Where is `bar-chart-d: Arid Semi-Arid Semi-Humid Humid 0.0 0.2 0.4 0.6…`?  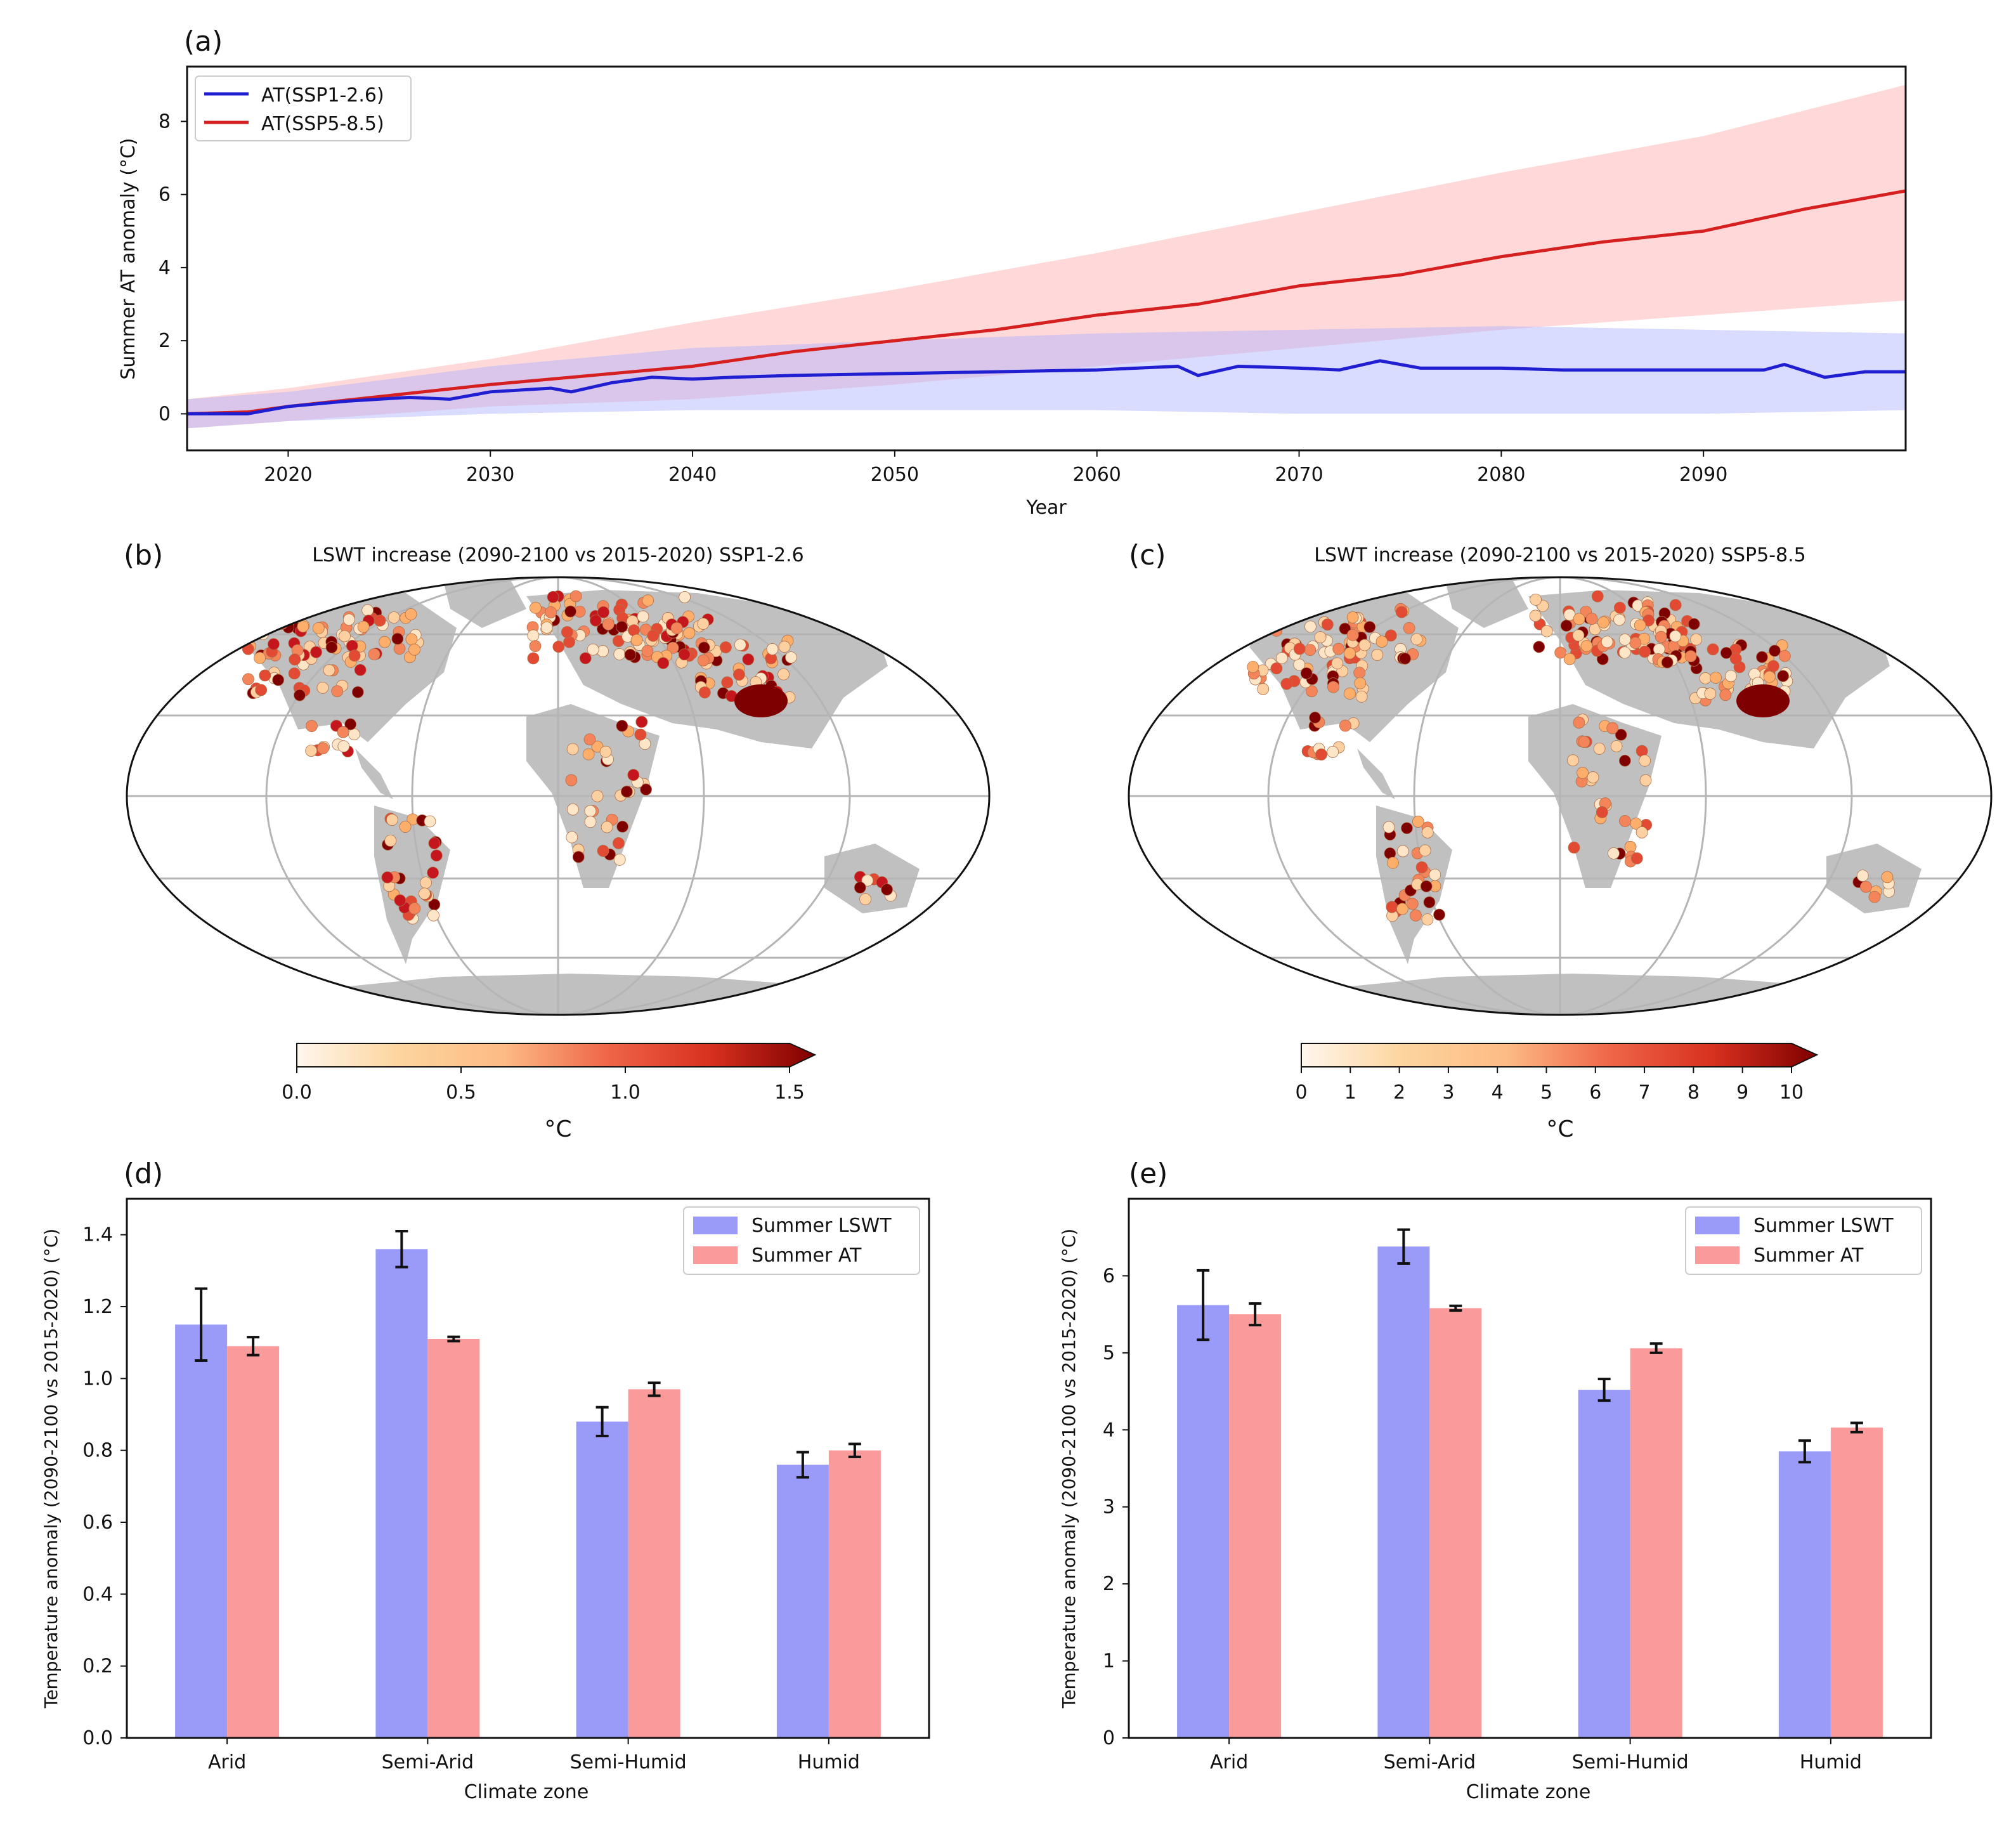 bar-chart-d: Arid Semi-Arid Semi-Humid Humid 0.0 0.2 0.4 0.6… is located at coordinates (485, 1500).